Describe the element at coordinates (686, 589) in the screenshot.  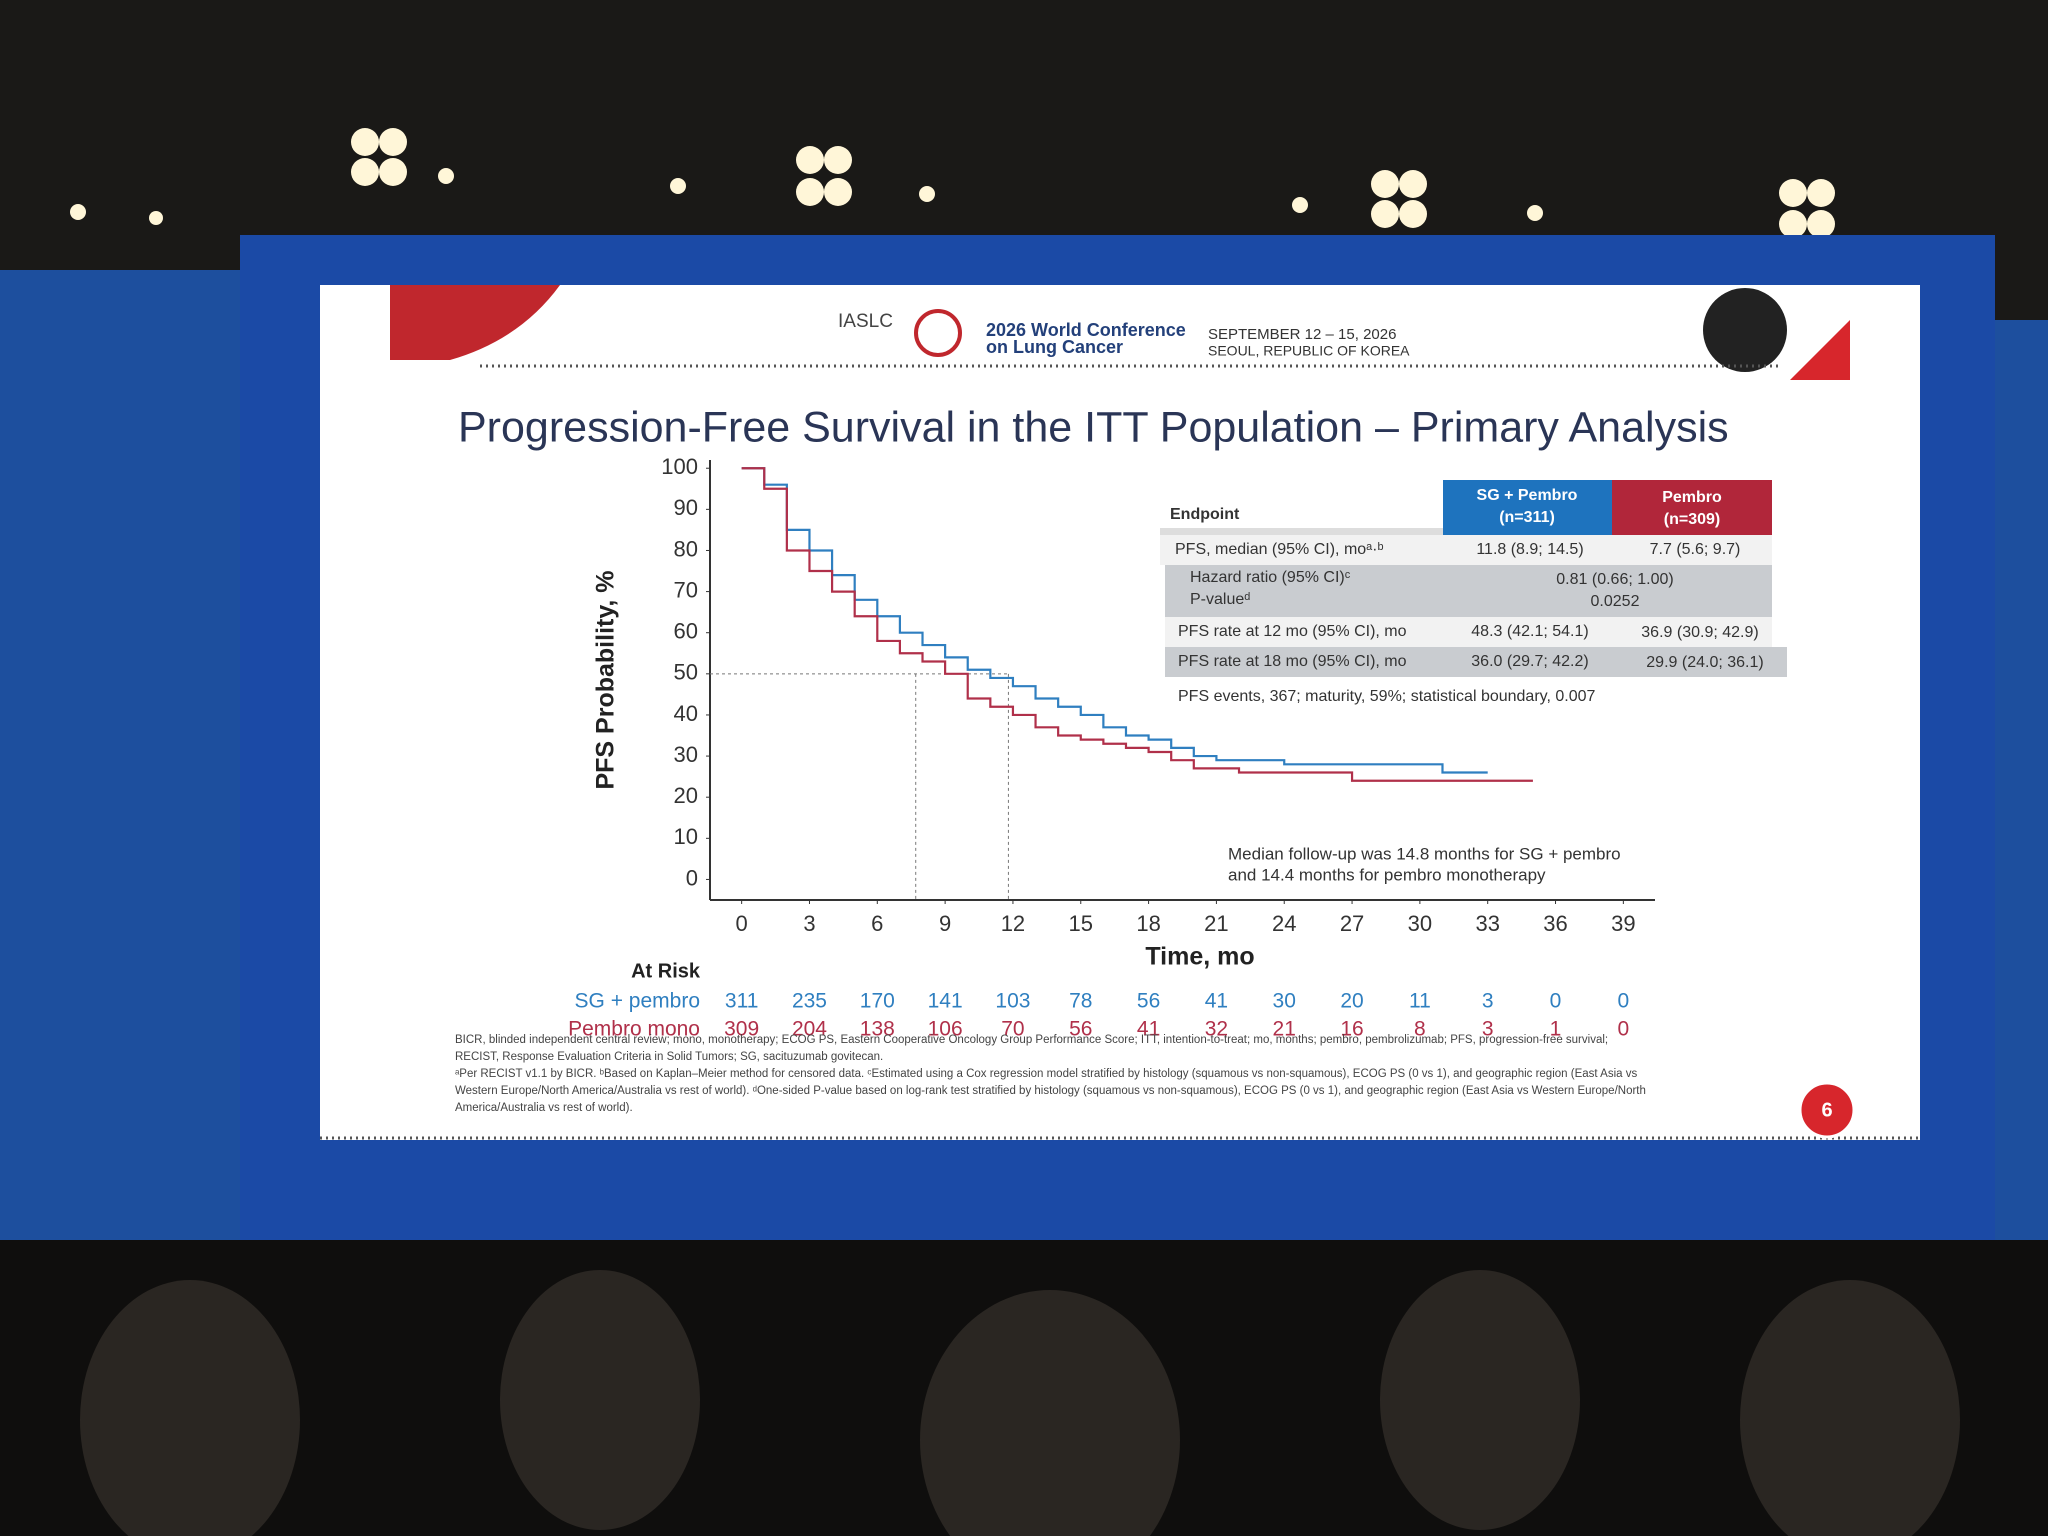
I see `y-tick-label: 70` at that location.